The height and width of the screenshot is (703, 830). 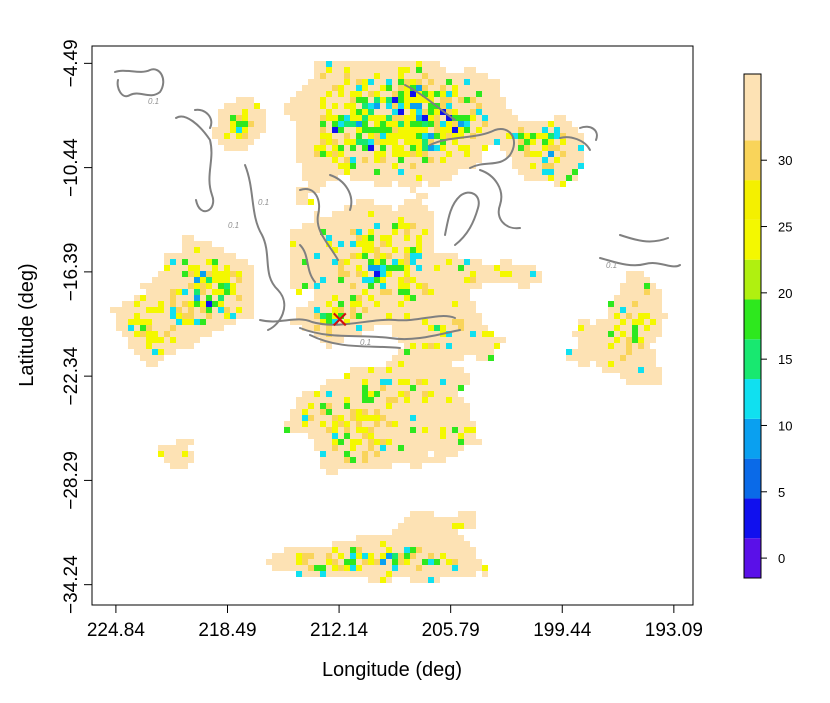 What do you see at coordinates (71, 272) in the screenshot?
I see `y-tick-label: −16.39` at bounding box center [71, 272].